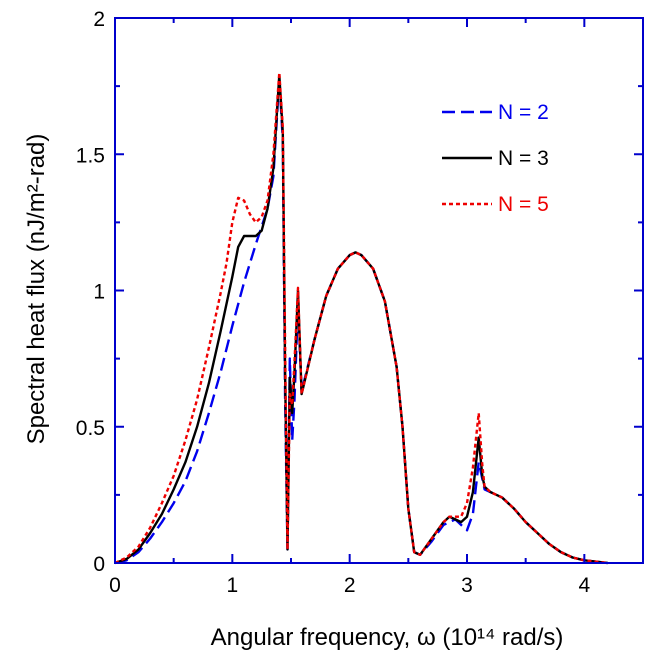  Describe the element at coordinates (36, 289) in the screenshot. I see `y-axis-label: Spectral heat flux (nJ/m²-rad)` at that location.